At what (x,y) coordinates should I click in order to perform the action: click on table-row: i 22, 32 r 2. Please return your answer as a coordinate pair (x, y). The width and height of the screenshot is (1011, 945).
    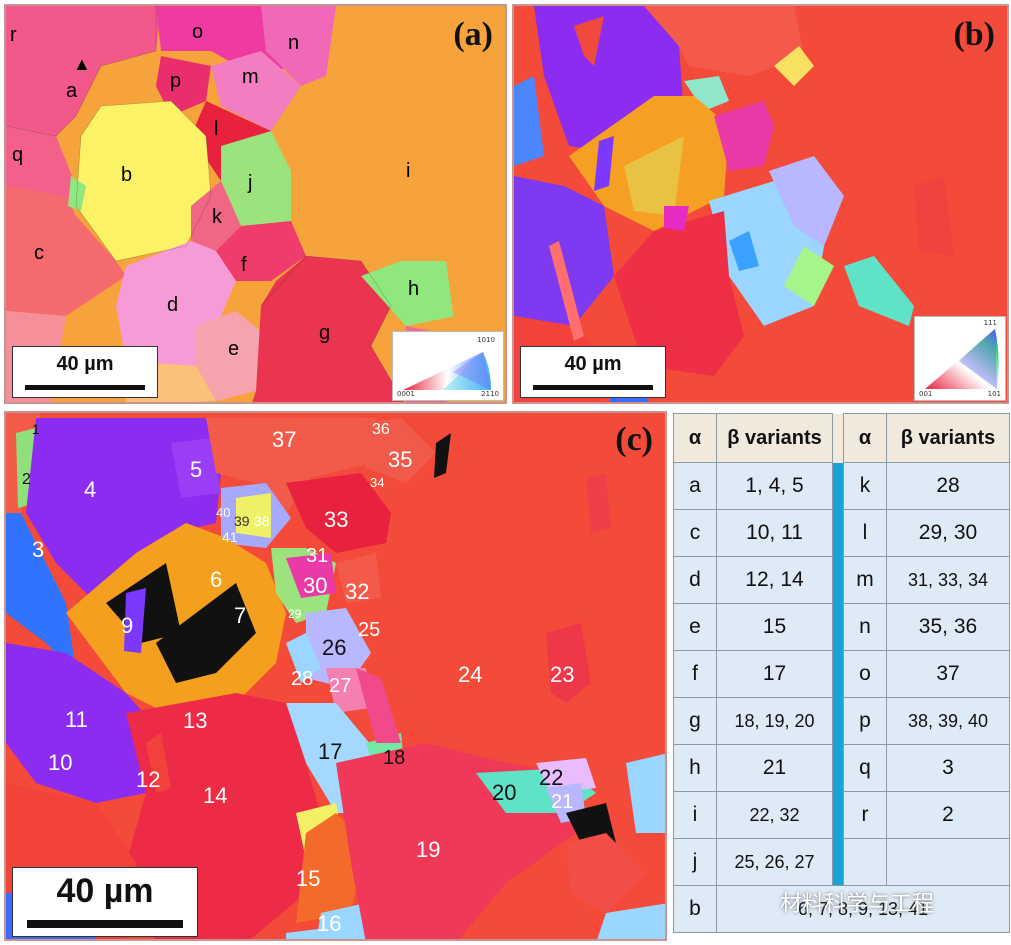
    Looking at the image, I should click on (841, 815).